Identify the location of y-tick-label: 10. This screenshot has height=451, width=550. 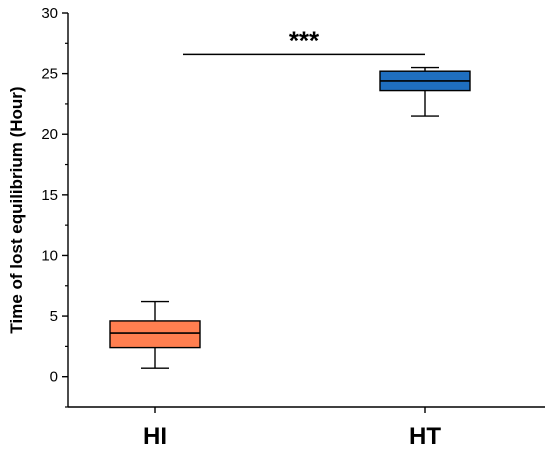
(49, 255).